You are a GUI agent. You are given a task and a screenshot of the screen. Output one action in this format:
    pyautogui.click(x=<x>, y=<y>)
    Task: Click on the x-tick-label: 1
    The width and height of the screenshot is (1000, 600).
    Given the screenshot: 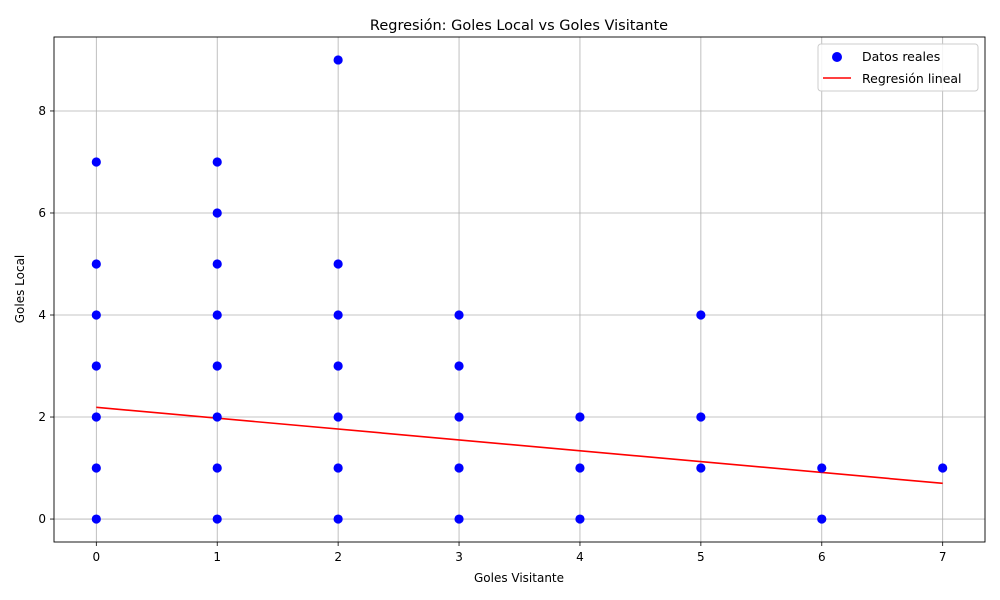 What is the action you would take?
    pyautogui.click(x=217, y=557)
    